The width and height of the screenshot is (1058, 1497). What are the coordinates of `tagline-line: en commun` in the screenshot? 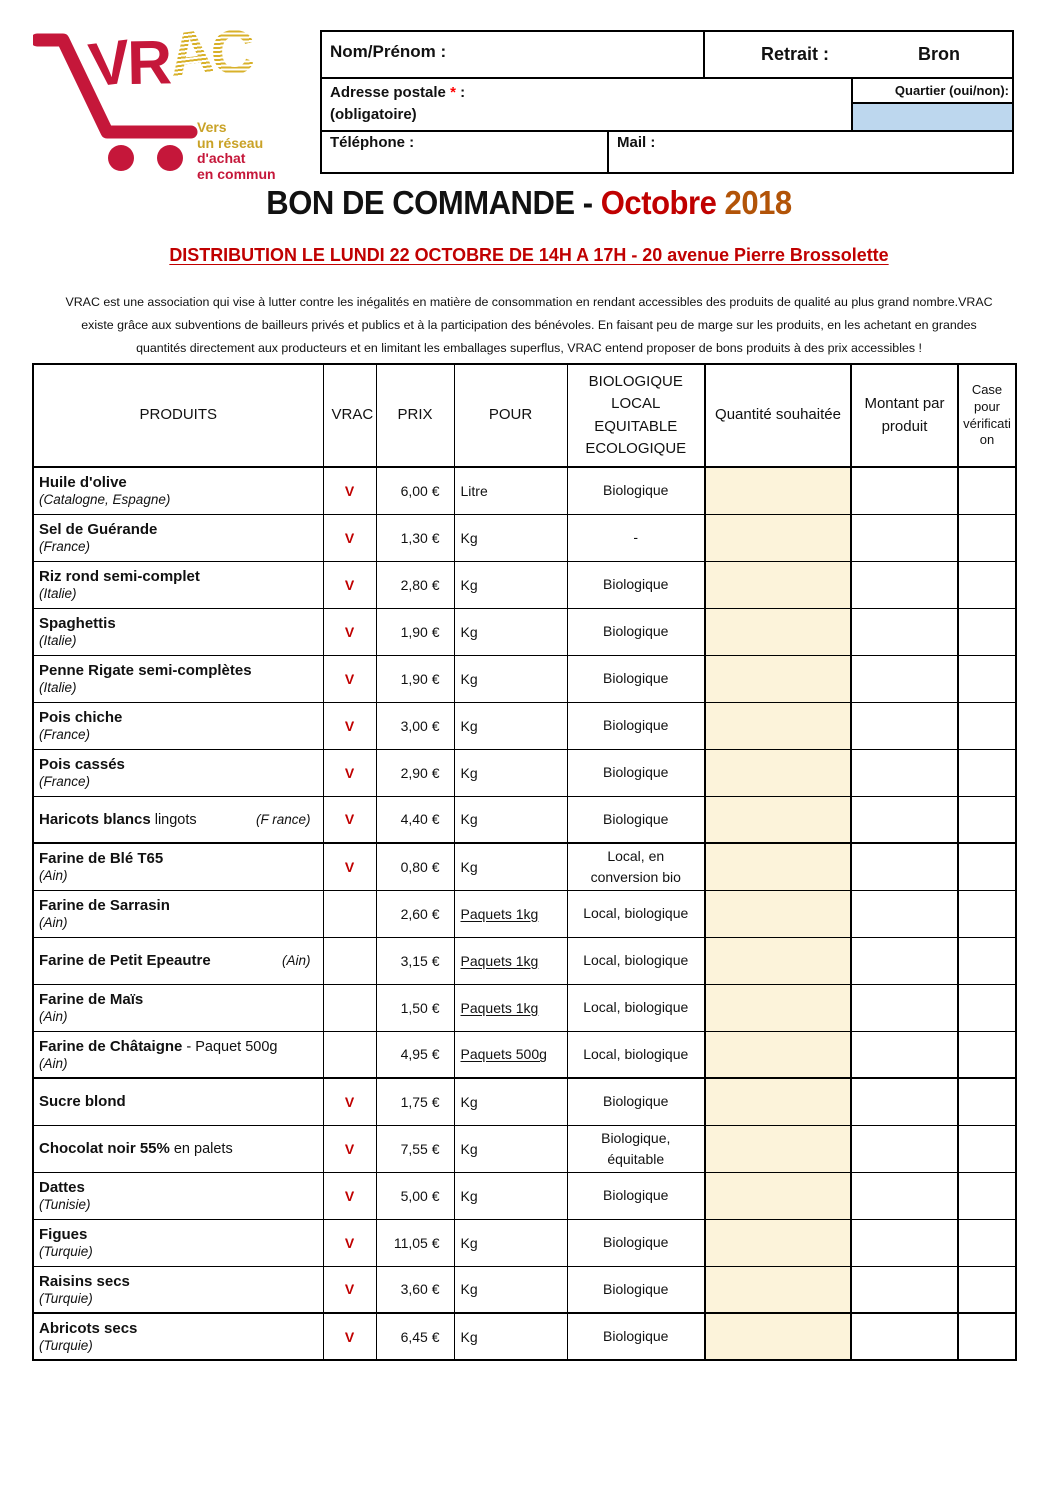 It's located at (236, 174).